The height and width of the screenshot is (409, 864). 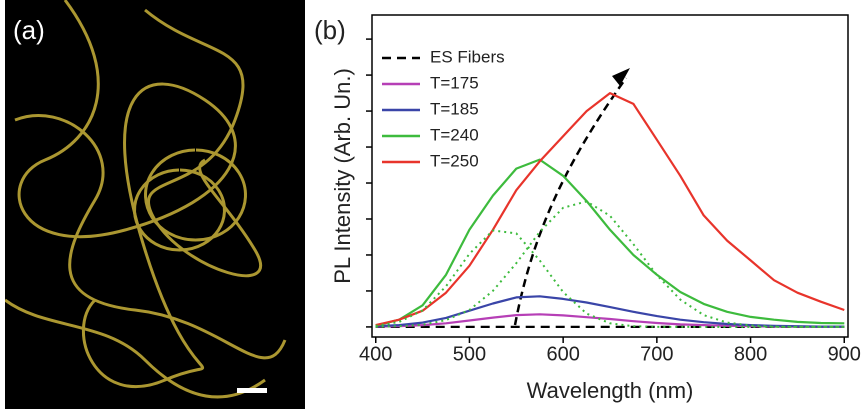 What do you see at coordinates (252, 390) in the screenshot?
I see `scale-bar` at bounding box center [252, 390].